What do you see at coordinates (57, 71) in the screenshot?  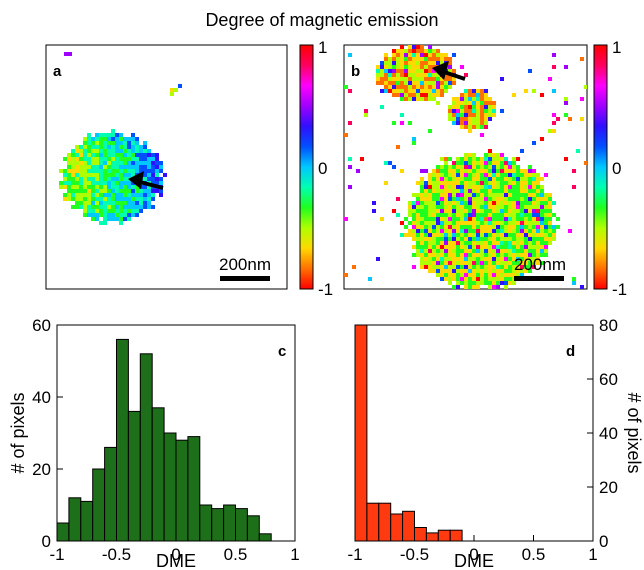 I see `panel-label-a: a` at bounding box center [57, 71].